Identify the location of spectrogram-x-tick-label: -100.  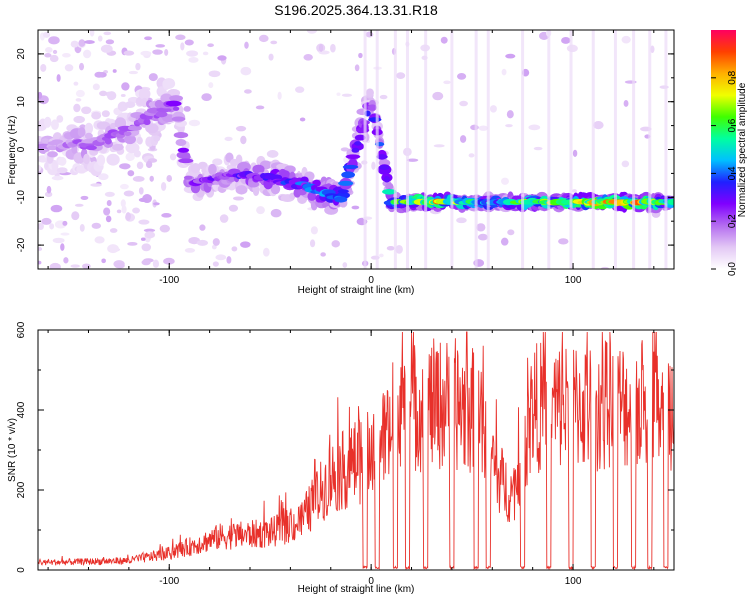
(169, 280).